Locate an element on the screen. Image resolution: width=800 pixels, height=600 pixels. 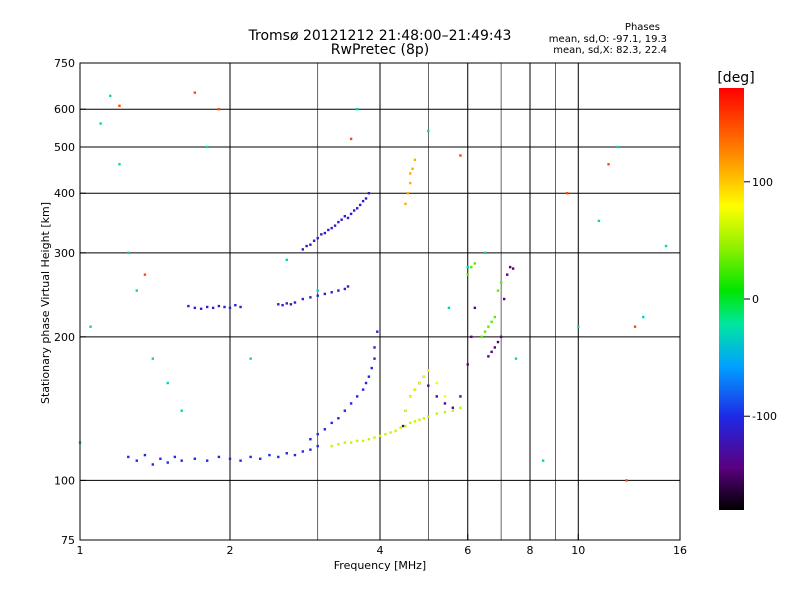
x-tick-label: 4 is located at coordinates (380, 550).